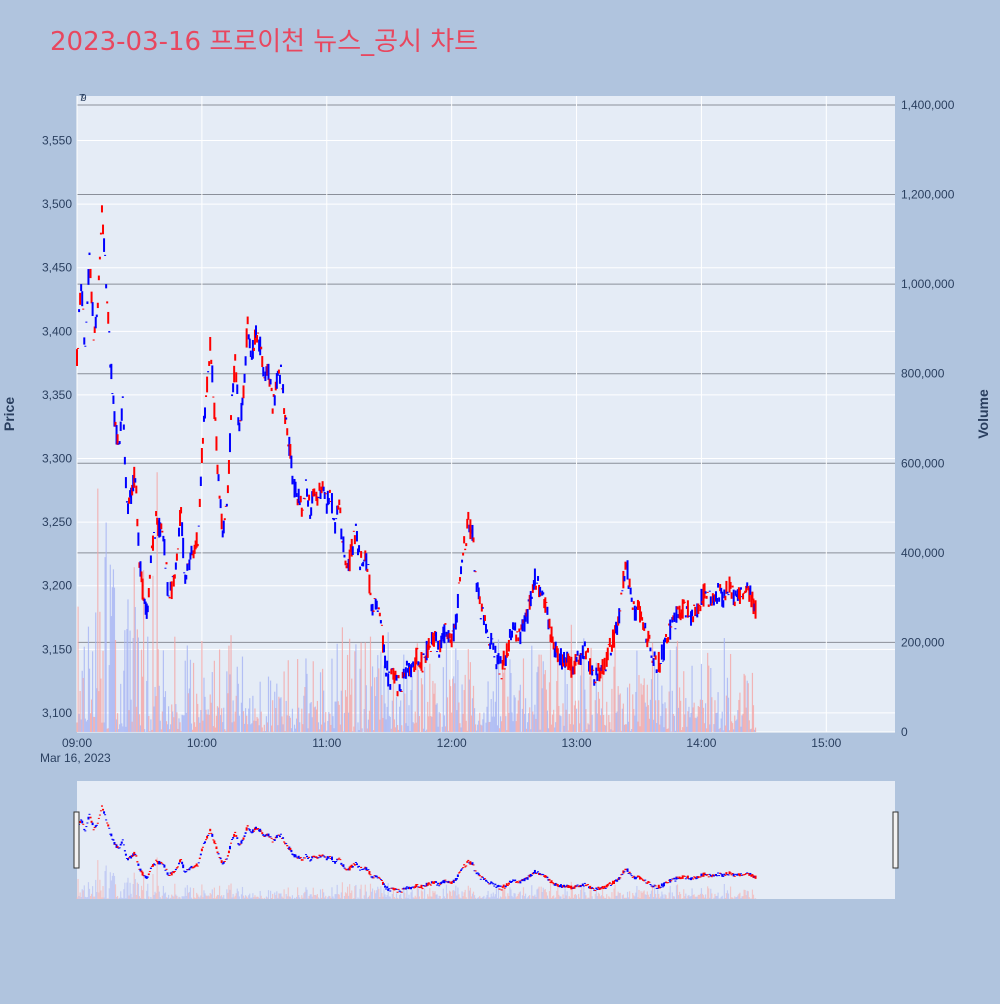  I want to click on range-slider-right-handle, so click(895, 840).